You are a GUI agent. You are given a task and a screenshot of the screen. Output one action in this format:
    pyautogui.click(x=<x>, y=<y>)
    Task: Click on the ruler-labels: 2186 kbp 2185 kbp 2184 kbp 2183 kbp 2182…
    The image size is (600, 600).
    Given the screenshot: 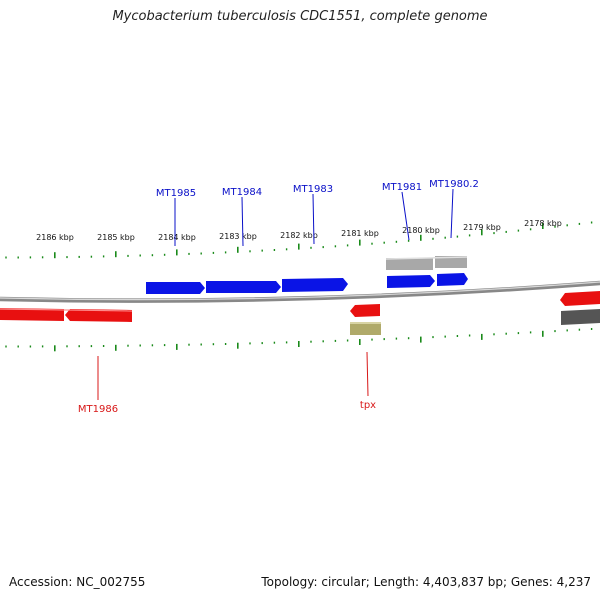 What is the action you would take?
    pyautogui.click(x=299, y=230)
    